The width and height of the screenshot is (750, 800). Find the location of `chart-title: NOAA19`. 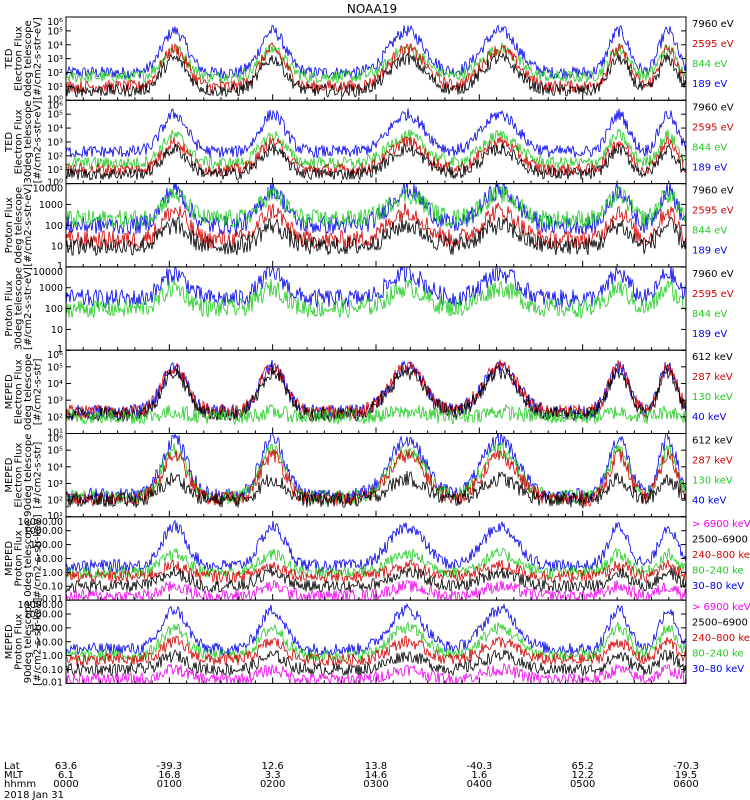

chart-title: NOAA19 is located at coordinates (372, 9).